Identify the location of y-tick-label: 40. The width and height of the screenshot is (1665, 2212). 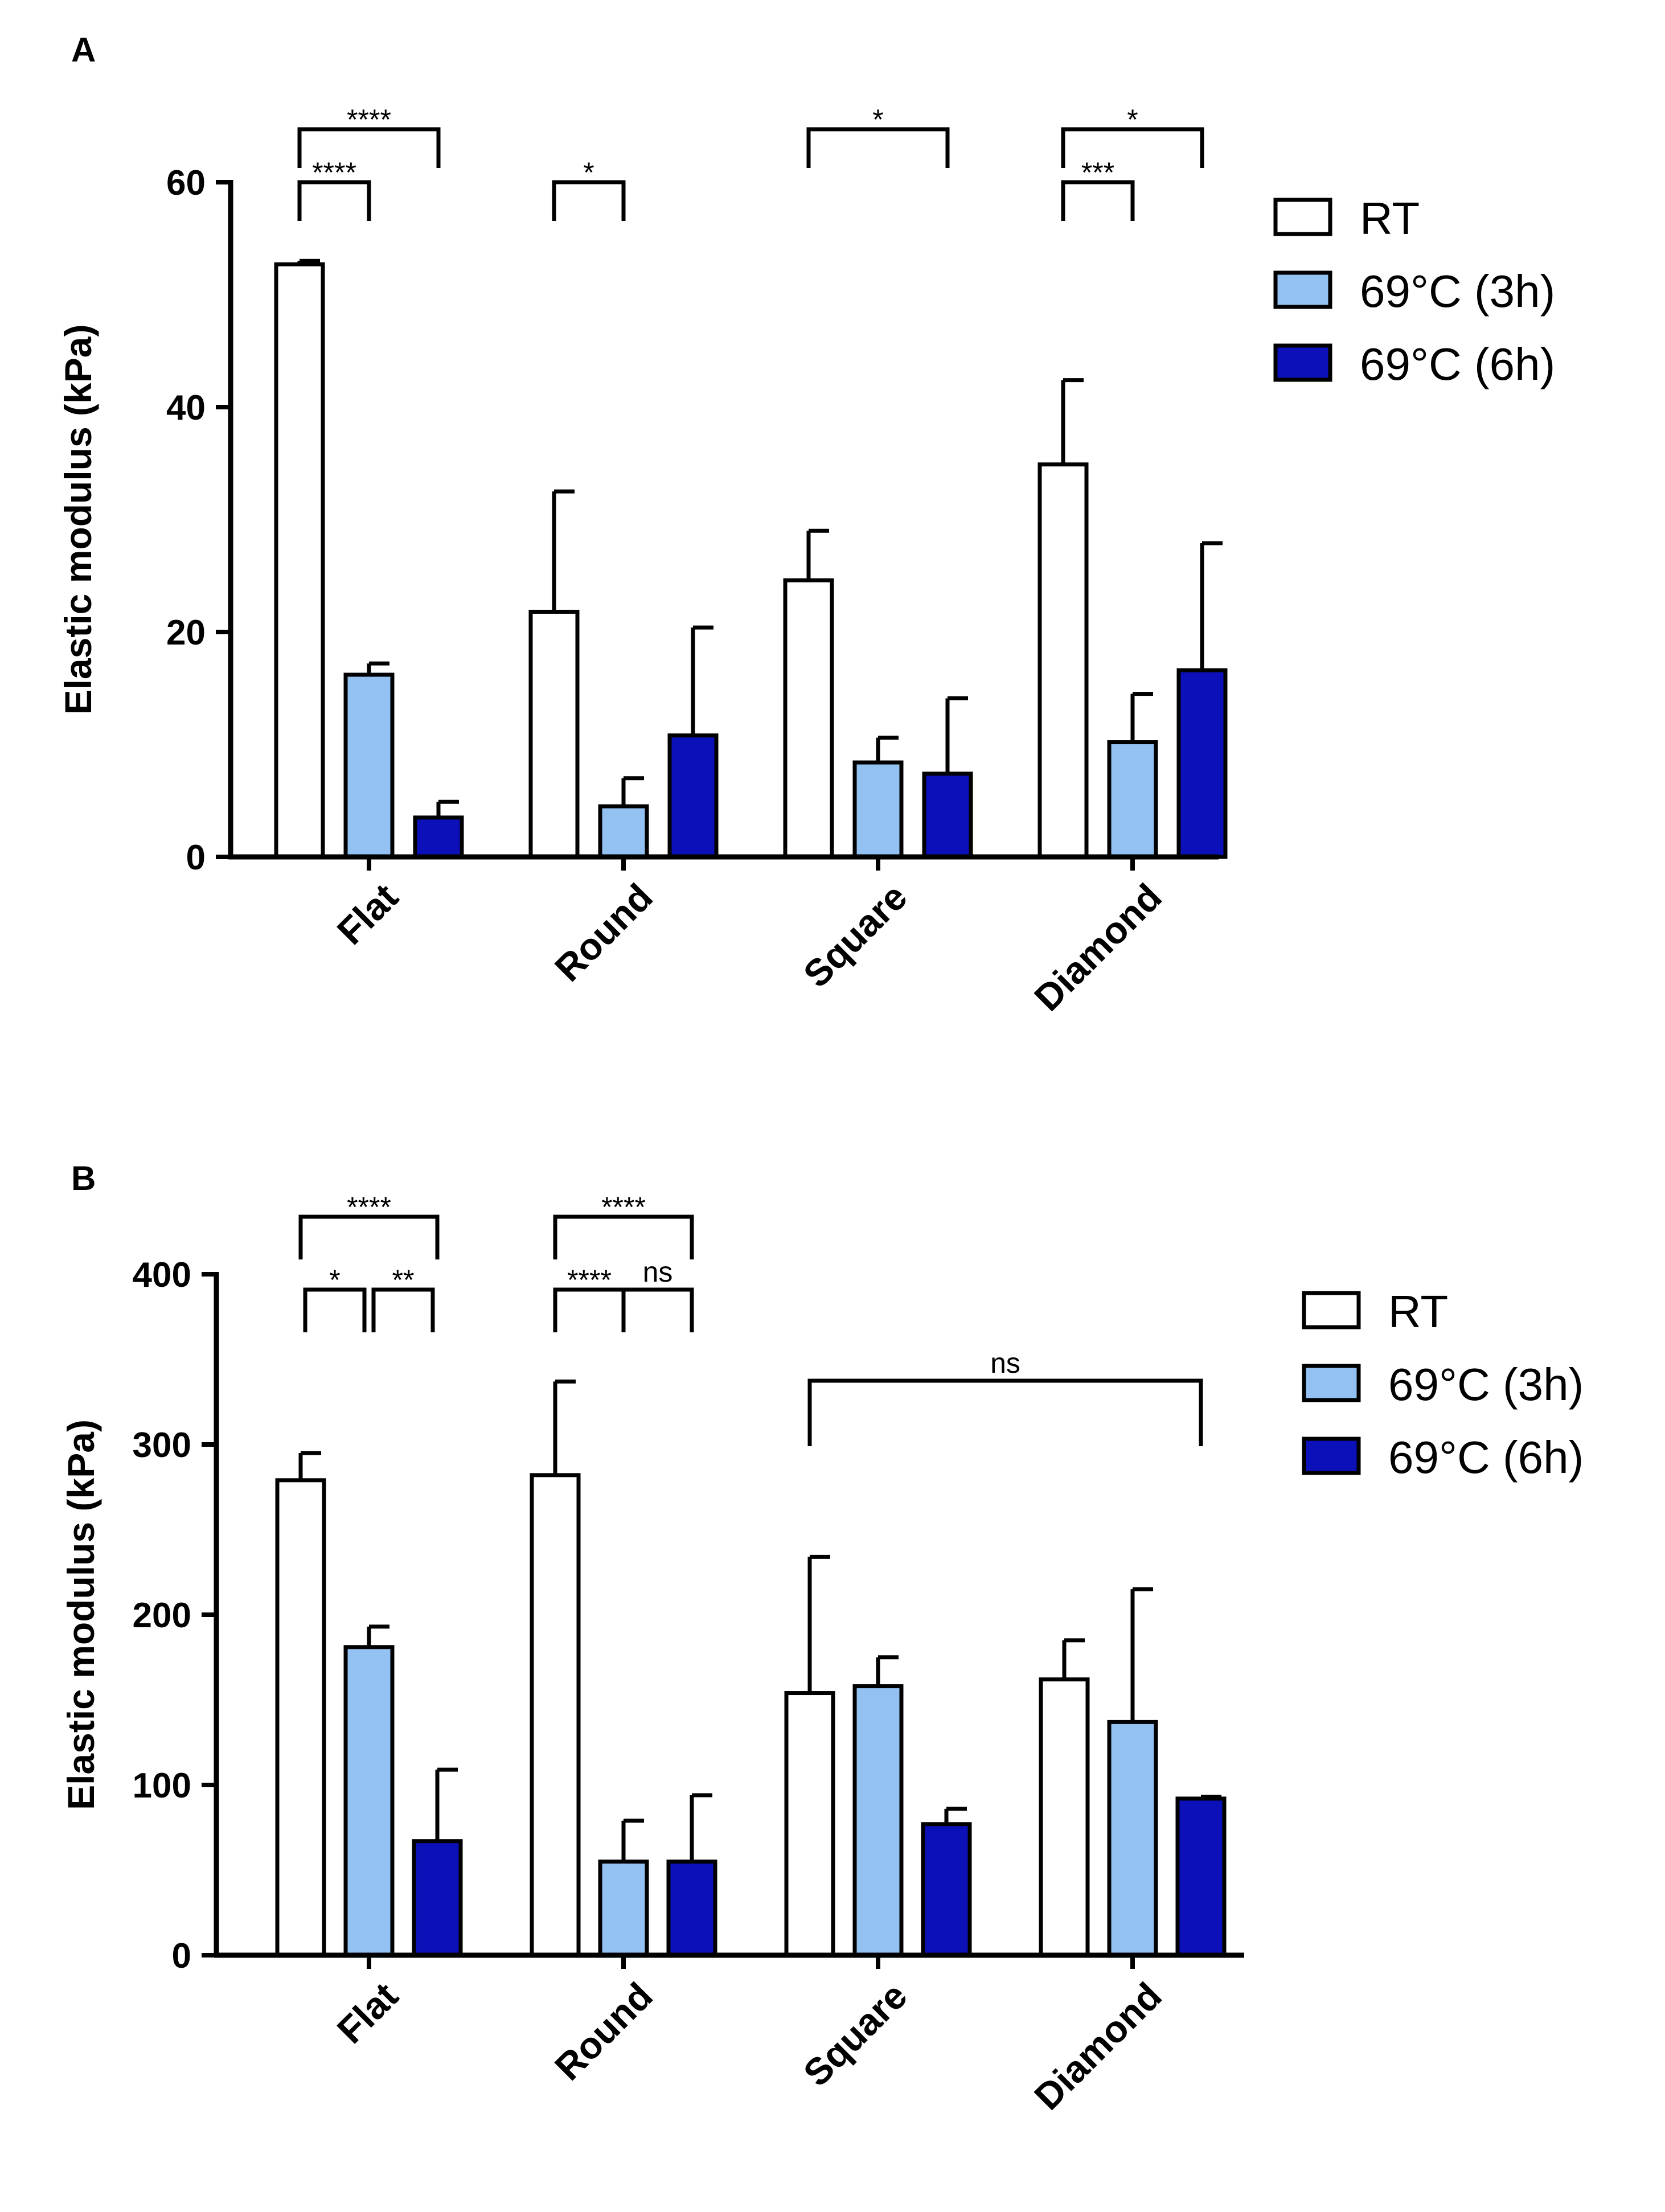
(186, 408).